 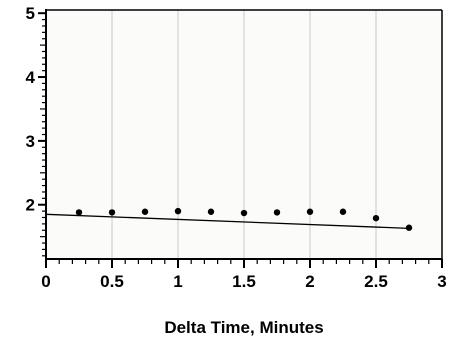 What do you see at coordinates (30, 13) in the screenshot?
I see `y-tick-label: 5` at bounding box center [30, 13].